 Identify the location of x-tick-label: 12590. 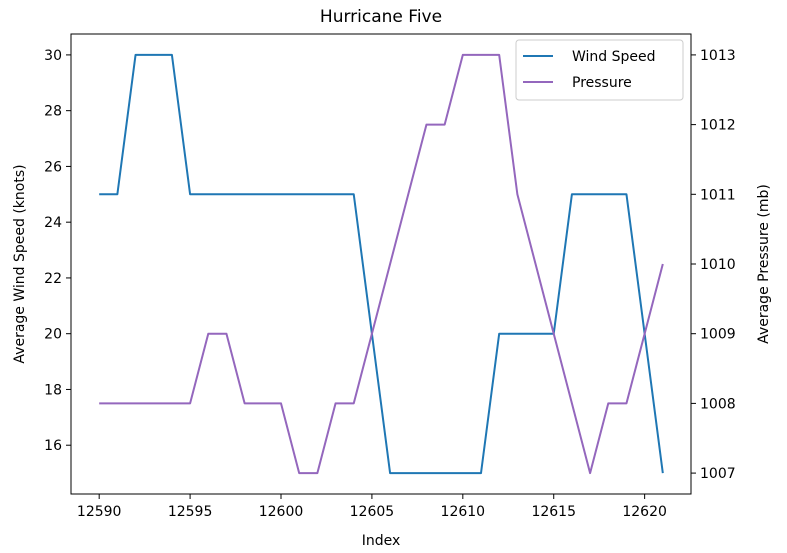
(99, 512).